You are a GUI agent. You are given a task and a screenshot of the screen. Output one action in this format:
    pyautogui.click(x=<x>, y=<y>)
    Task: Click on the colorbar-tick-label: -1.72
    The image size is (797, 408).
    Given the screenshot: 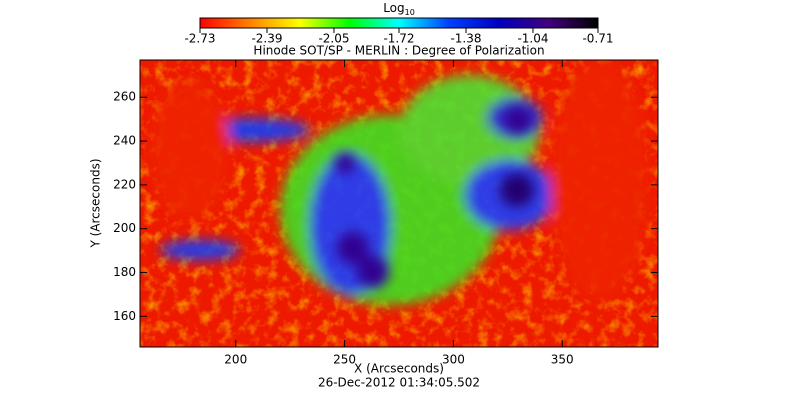 What is the action you would take?
    pyautogui.click(x=398, y=39)
    